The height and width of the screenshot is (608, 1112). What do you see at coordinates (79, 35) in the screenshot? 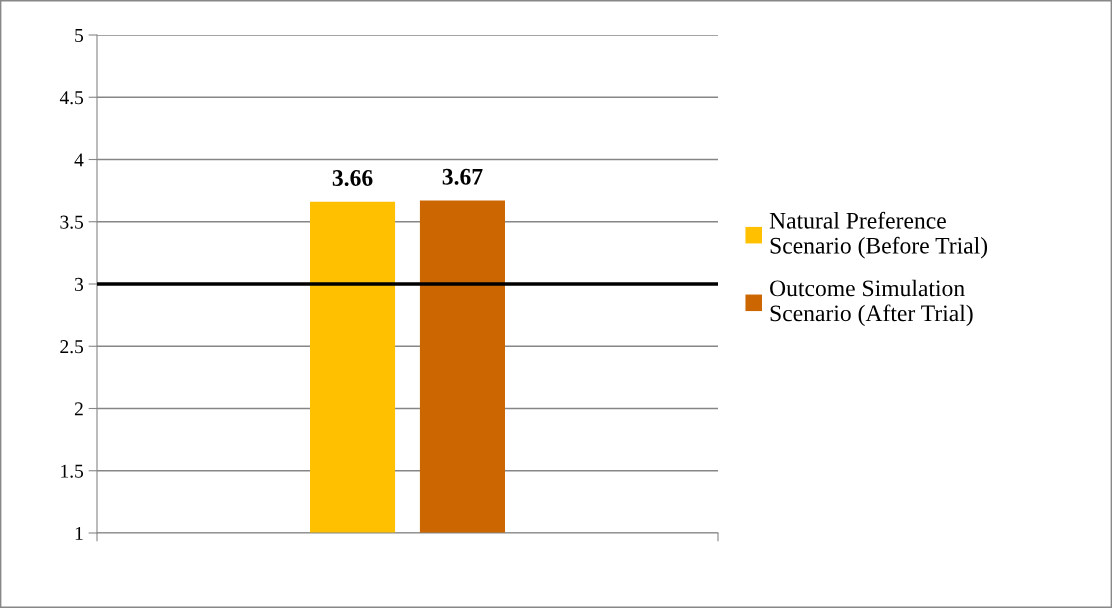
I see `y-tick-label: 5` at bounding box center [79, 35].